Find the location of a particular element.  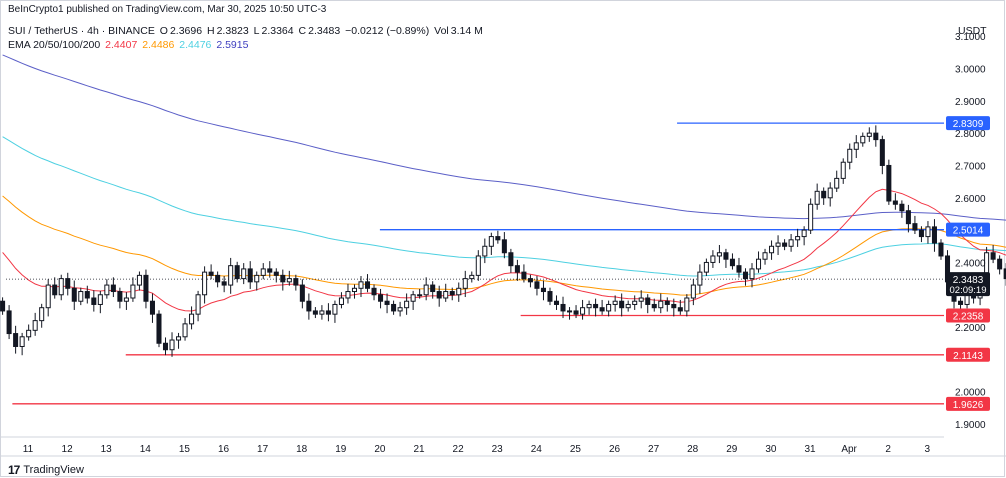

ema20-value: 2.4407 is located at coordinates (121, 45).